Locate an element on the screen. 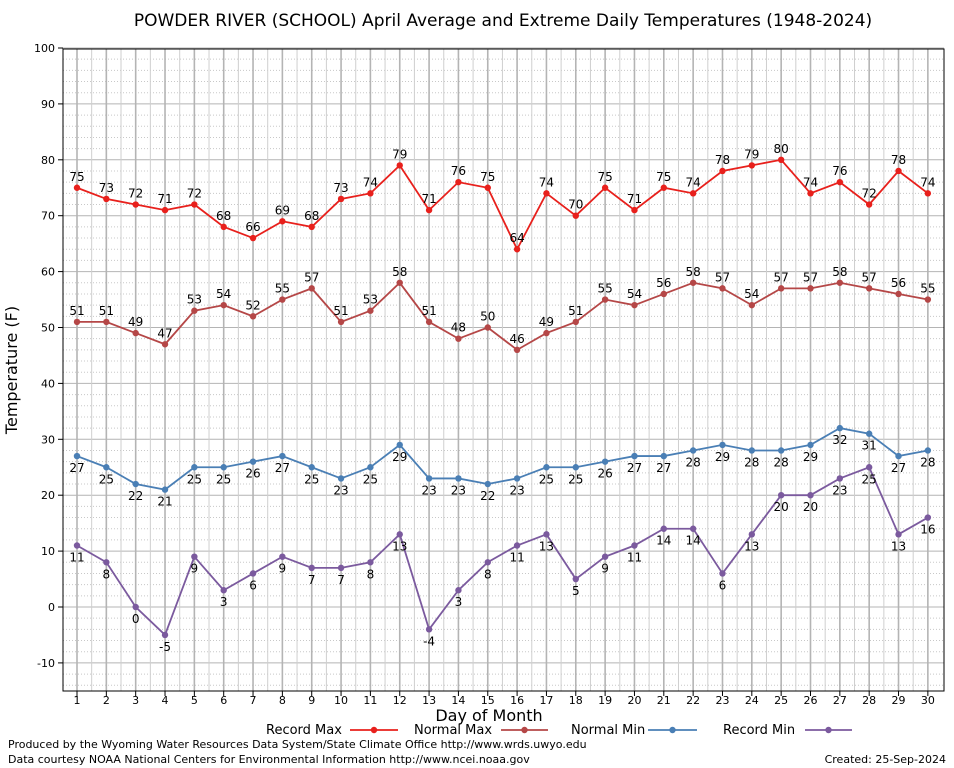 This screenshot has height=768, width=954. data-label: 0 is located at coordinates (136, 619).